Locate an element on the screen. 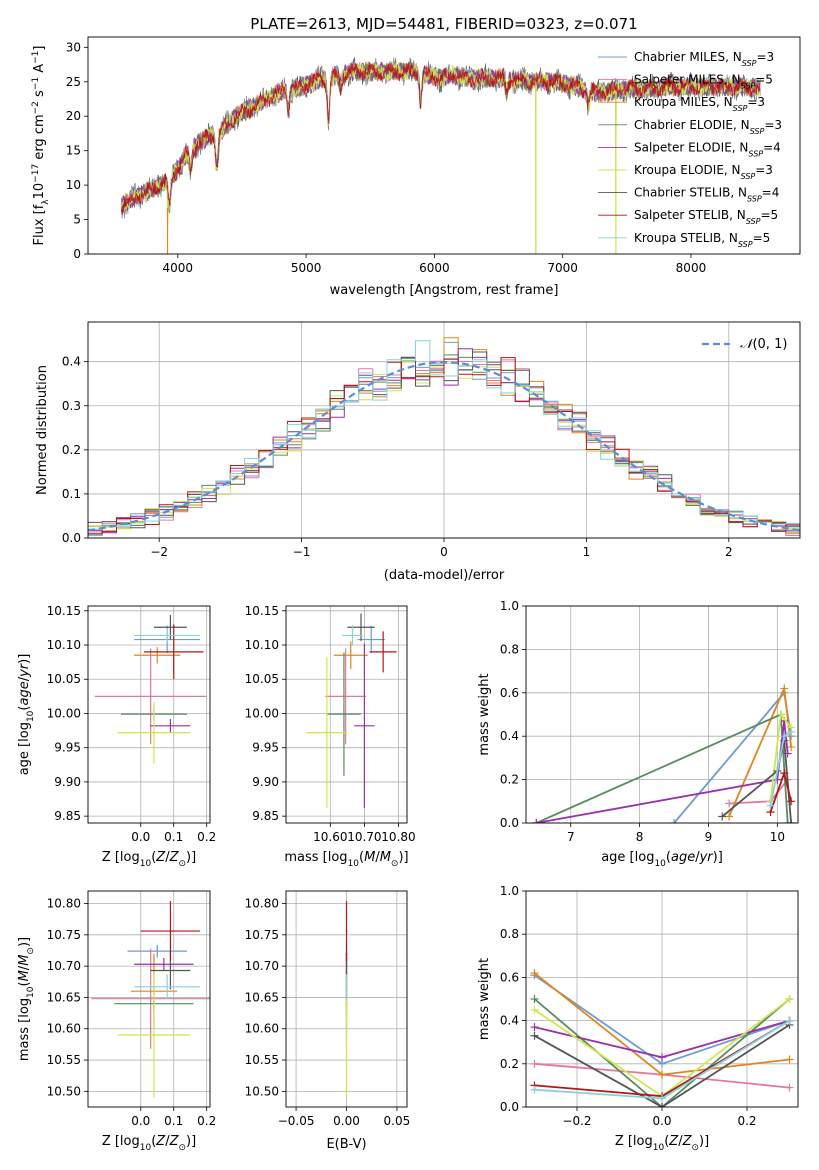 Image resolution: width=819 pixels, height=1170 pixels. y-tick-label: 10.80 is located at coordinates (262, 904).